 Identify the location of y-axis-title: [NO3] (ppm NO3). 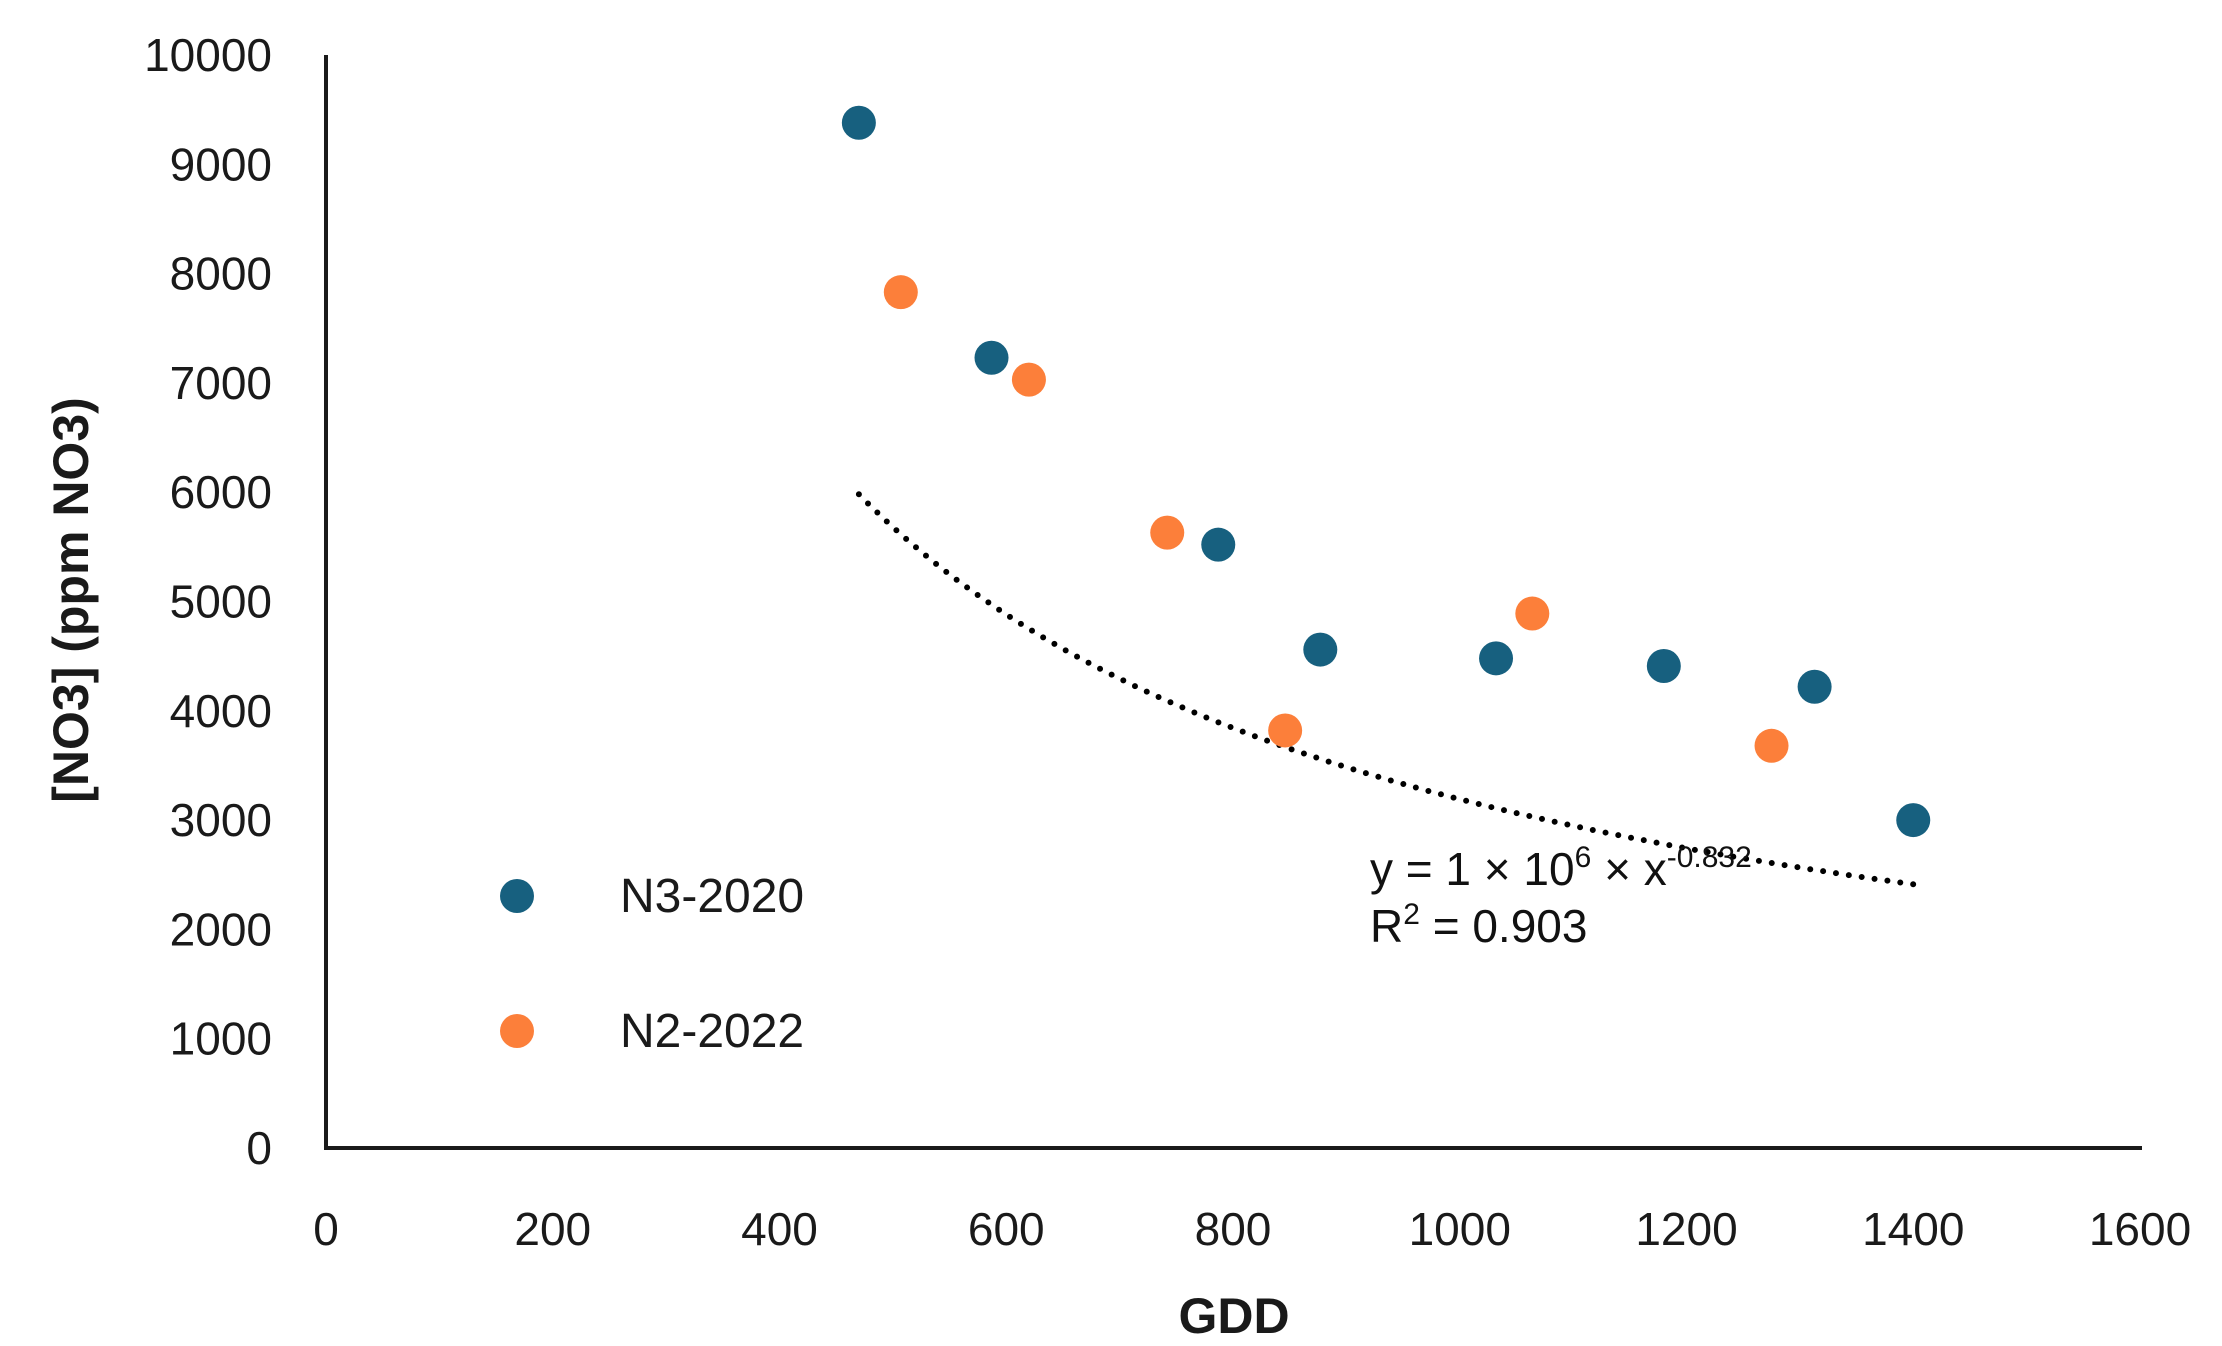
(71, 600).